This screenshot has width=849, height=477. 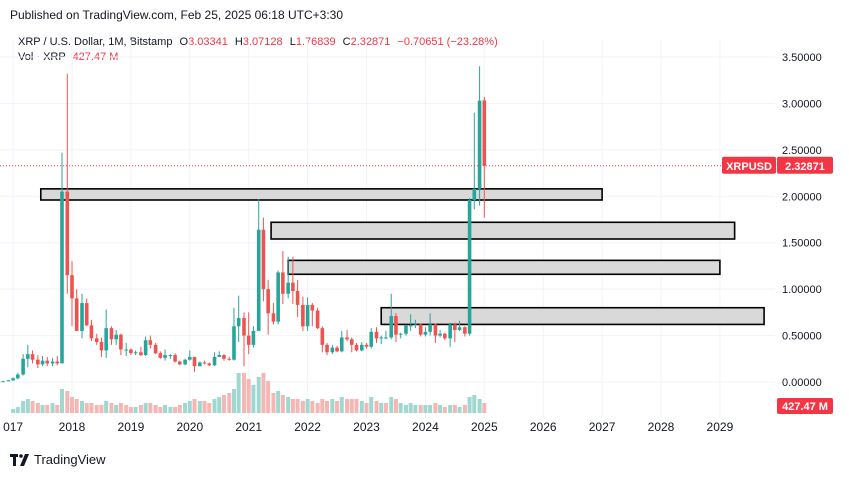 What do you see at coordinates (131, 427) in the screenshot?
I see `time-tick-label: 2019` at bounding box center [131, 427].